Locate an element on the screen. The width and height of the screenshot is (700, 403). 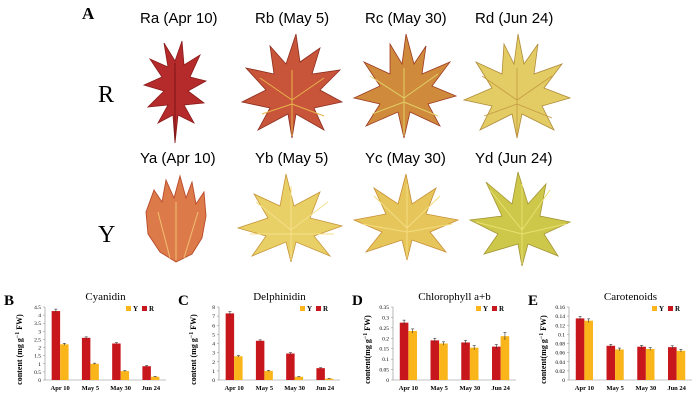
chart-title: Delphinidin is located at coordinates (279, 297).